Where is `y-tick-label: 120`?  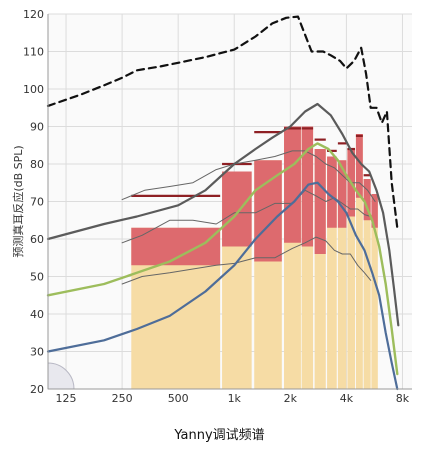 y-tick-label: 120 is located at coordinates (33, 14).